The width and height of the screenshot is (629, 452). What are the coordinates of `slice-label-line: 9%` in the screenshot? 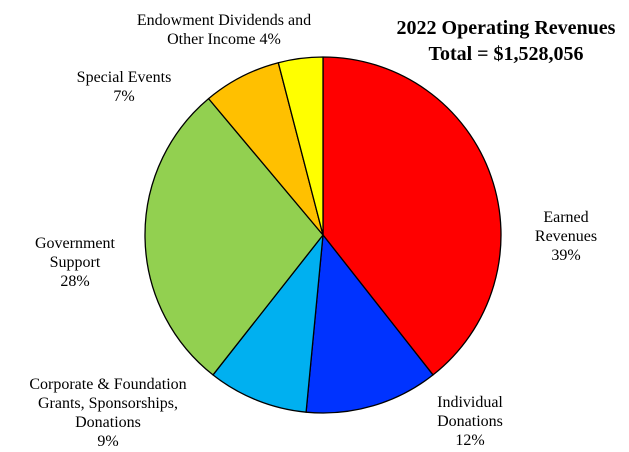 It's located at (107, 441).